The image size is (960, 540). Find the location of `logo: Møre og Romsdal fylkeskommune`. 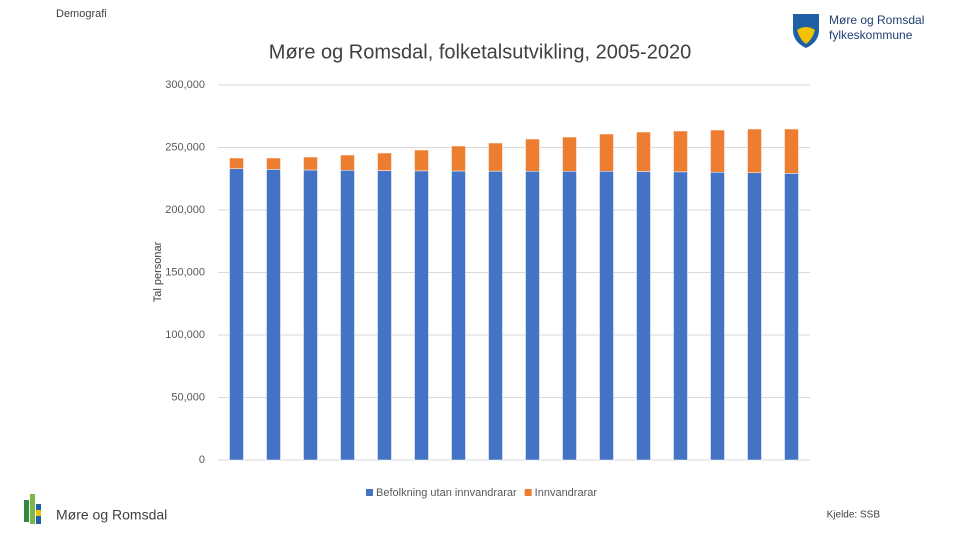

logo: Møre og Romsdal fylkeskommune is located at coordinates (858, 30).